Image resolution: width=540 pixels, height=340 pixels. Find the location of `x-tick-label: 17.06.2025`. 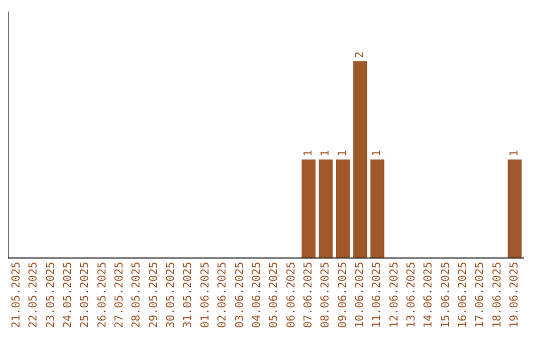

x-tick-label: 17.06.2025 is located at coordinates (479, 295).